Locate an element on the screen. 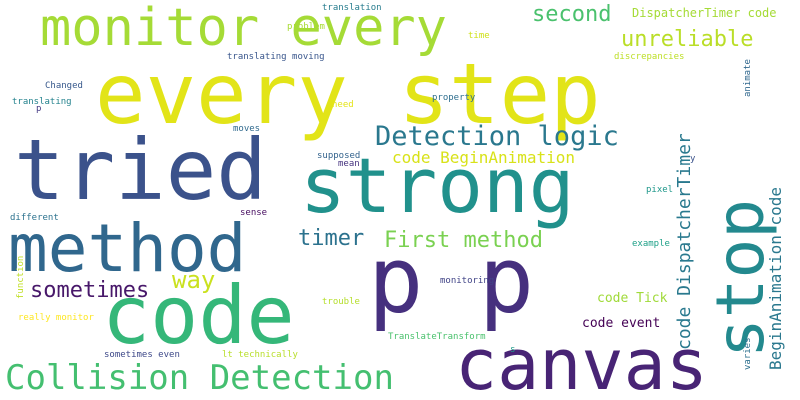 The width and height of the screenshot is (800, 400). word-monitor-every: monitor every is located at coordinates (243, 29).